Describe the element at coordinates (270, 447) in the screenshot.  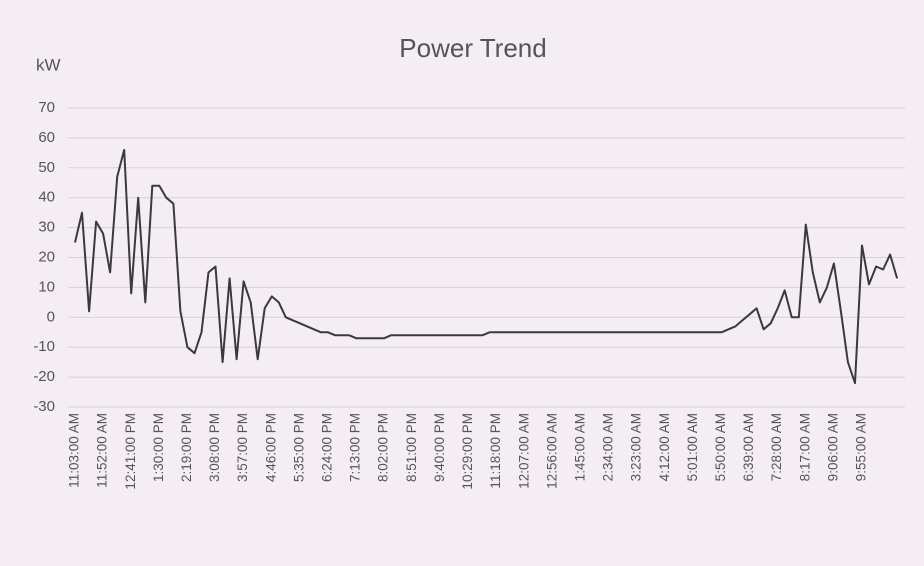
I see `x-tick-label: 4:46:00 PM` at that location.